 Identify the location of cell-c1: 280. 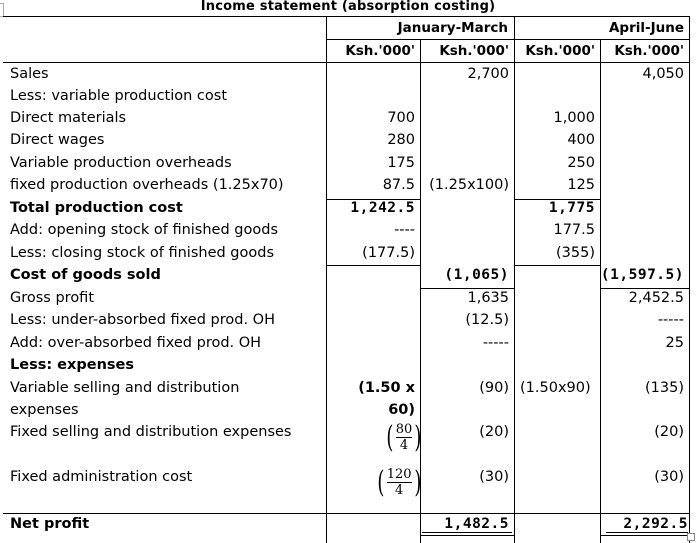
(401, 140).